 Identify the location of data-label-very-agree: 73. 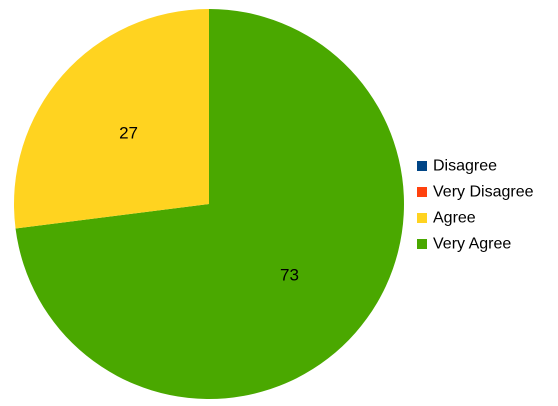
(289, 274).